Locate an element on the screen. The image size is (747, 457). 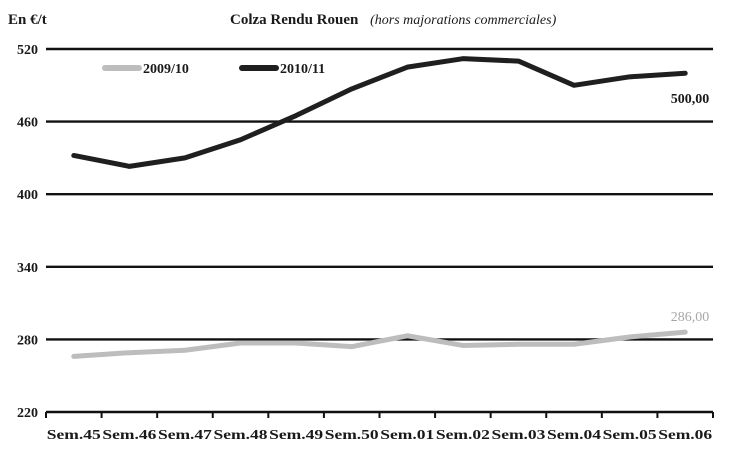
x-tick-label: Sem.49 is located at coordinates (296, 435).